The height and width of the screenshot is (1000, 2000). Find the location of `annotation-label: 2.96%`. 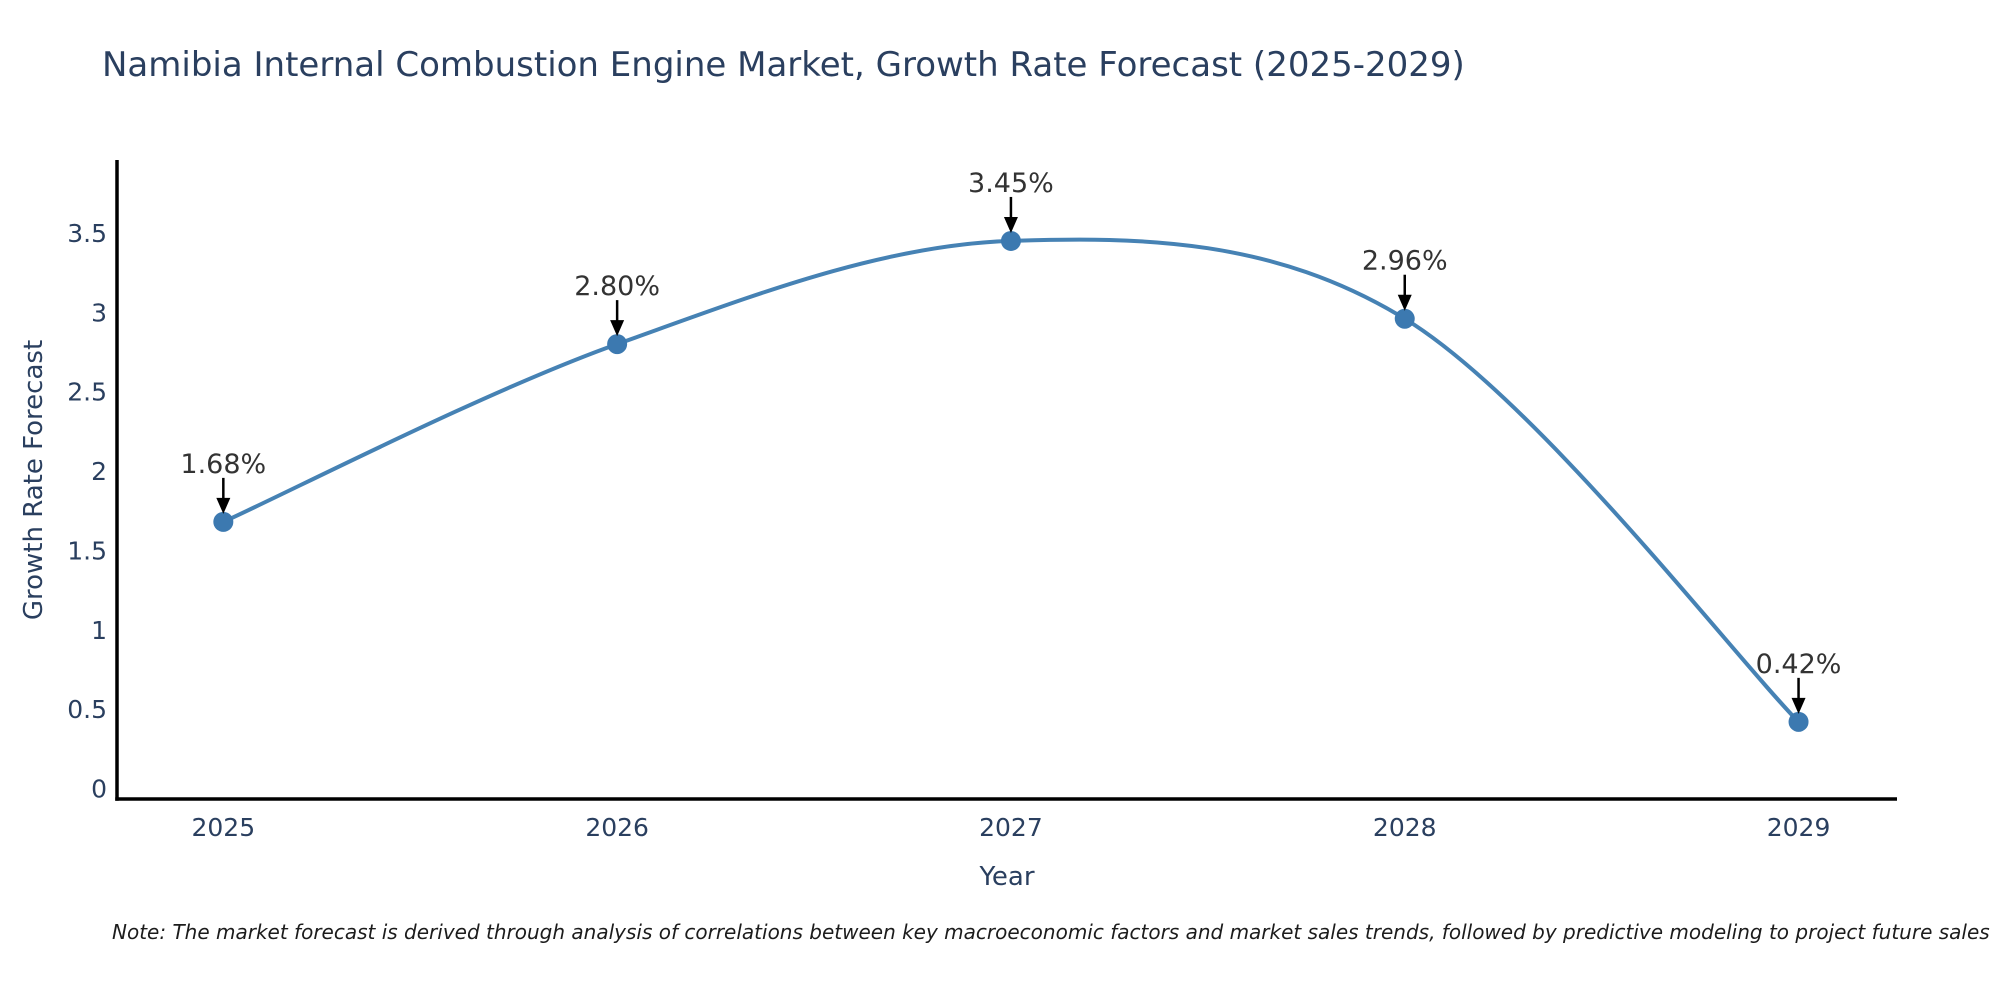

annotation-label: 2.96% is located at coordinates (1405, 261).